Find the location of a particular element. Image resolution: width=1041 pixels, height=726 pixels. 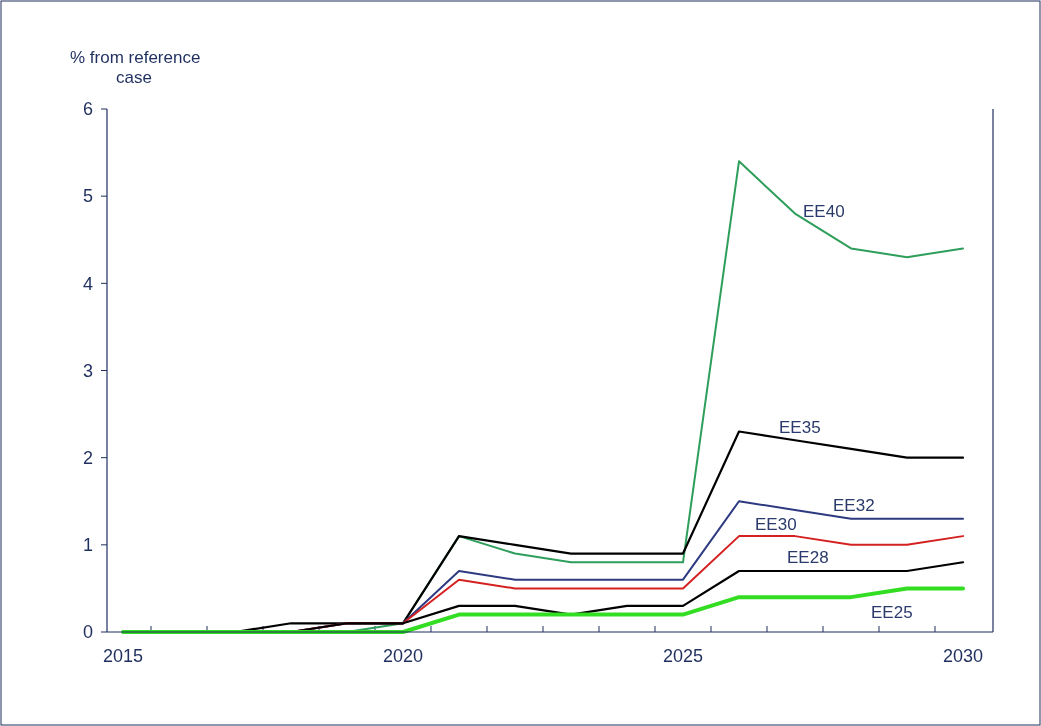

x-tick-label: 2015 is located at coordinates (123, 656).